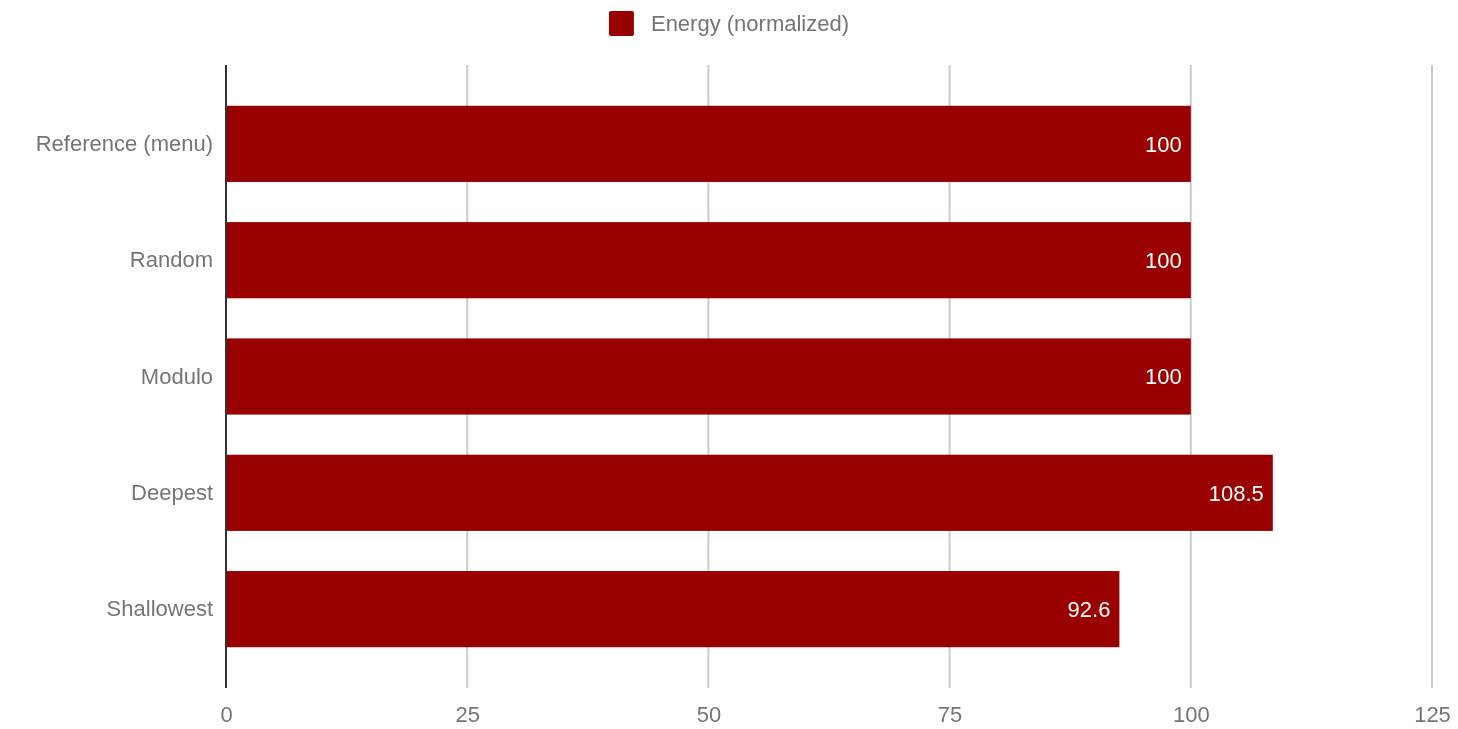  Describe the element at coordinates (1191, 714) in the screenshot. I see `x-tick-label: 100` at that location.